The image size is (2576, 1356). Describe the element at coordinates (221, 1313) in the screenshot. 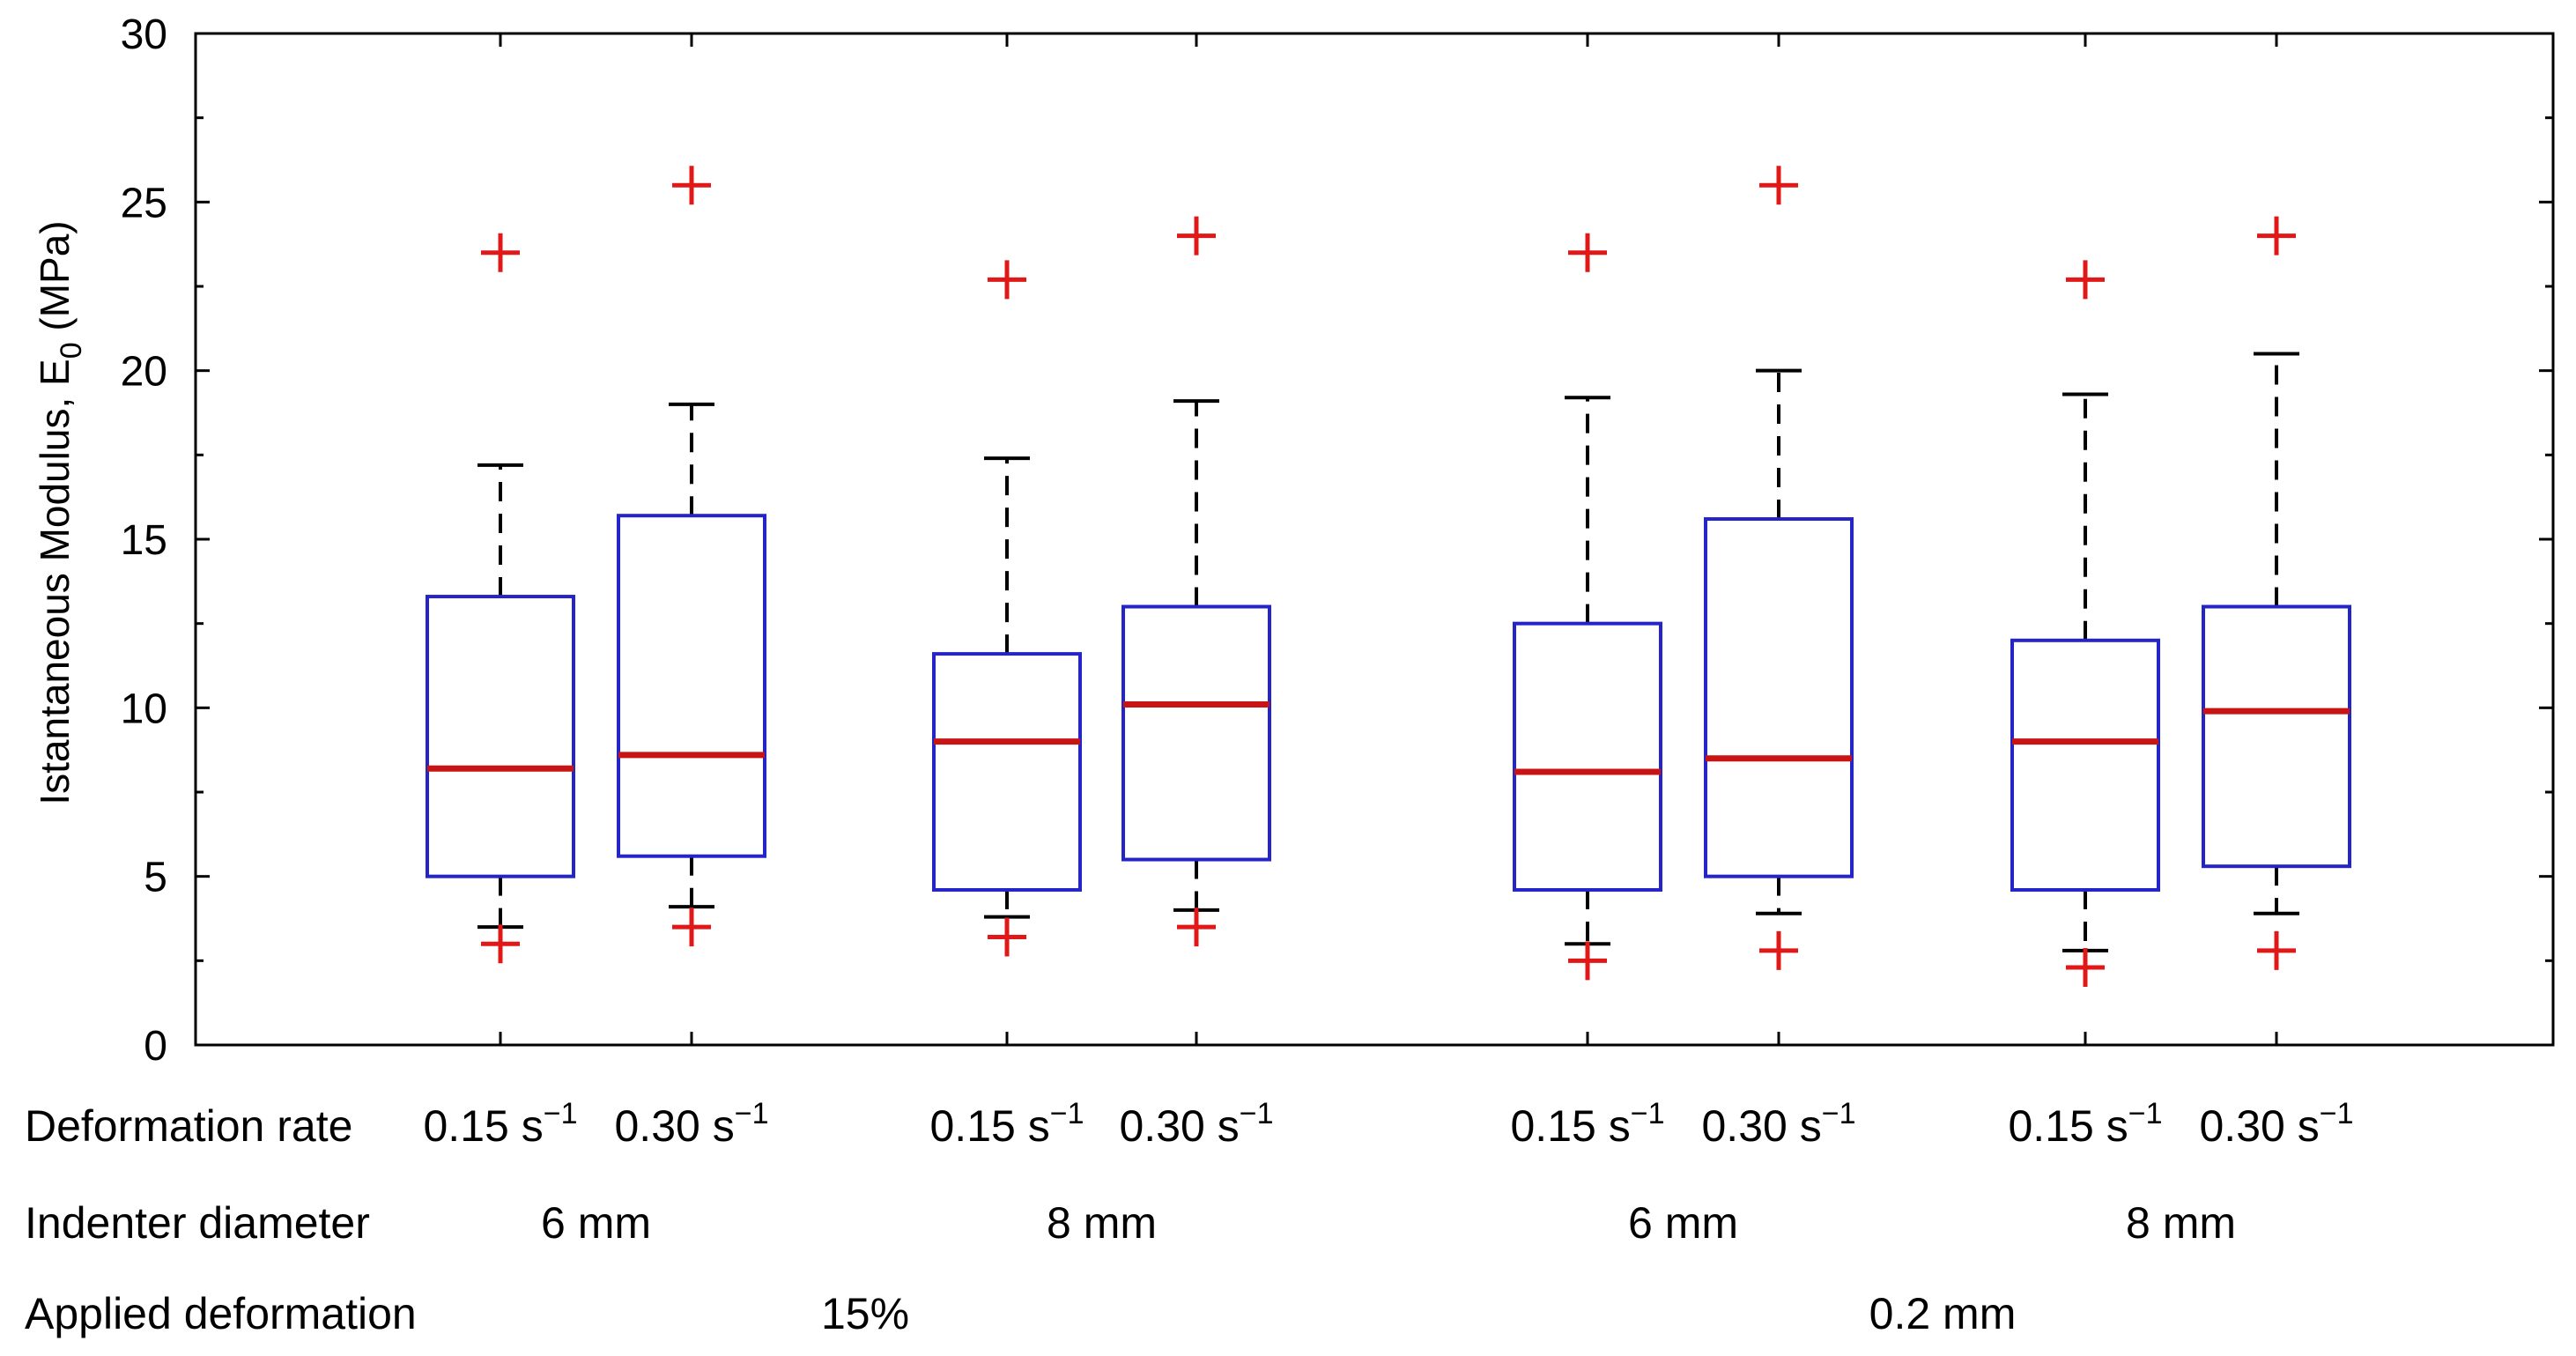

I see `row-label-deformation: Applied deformation` at that location.